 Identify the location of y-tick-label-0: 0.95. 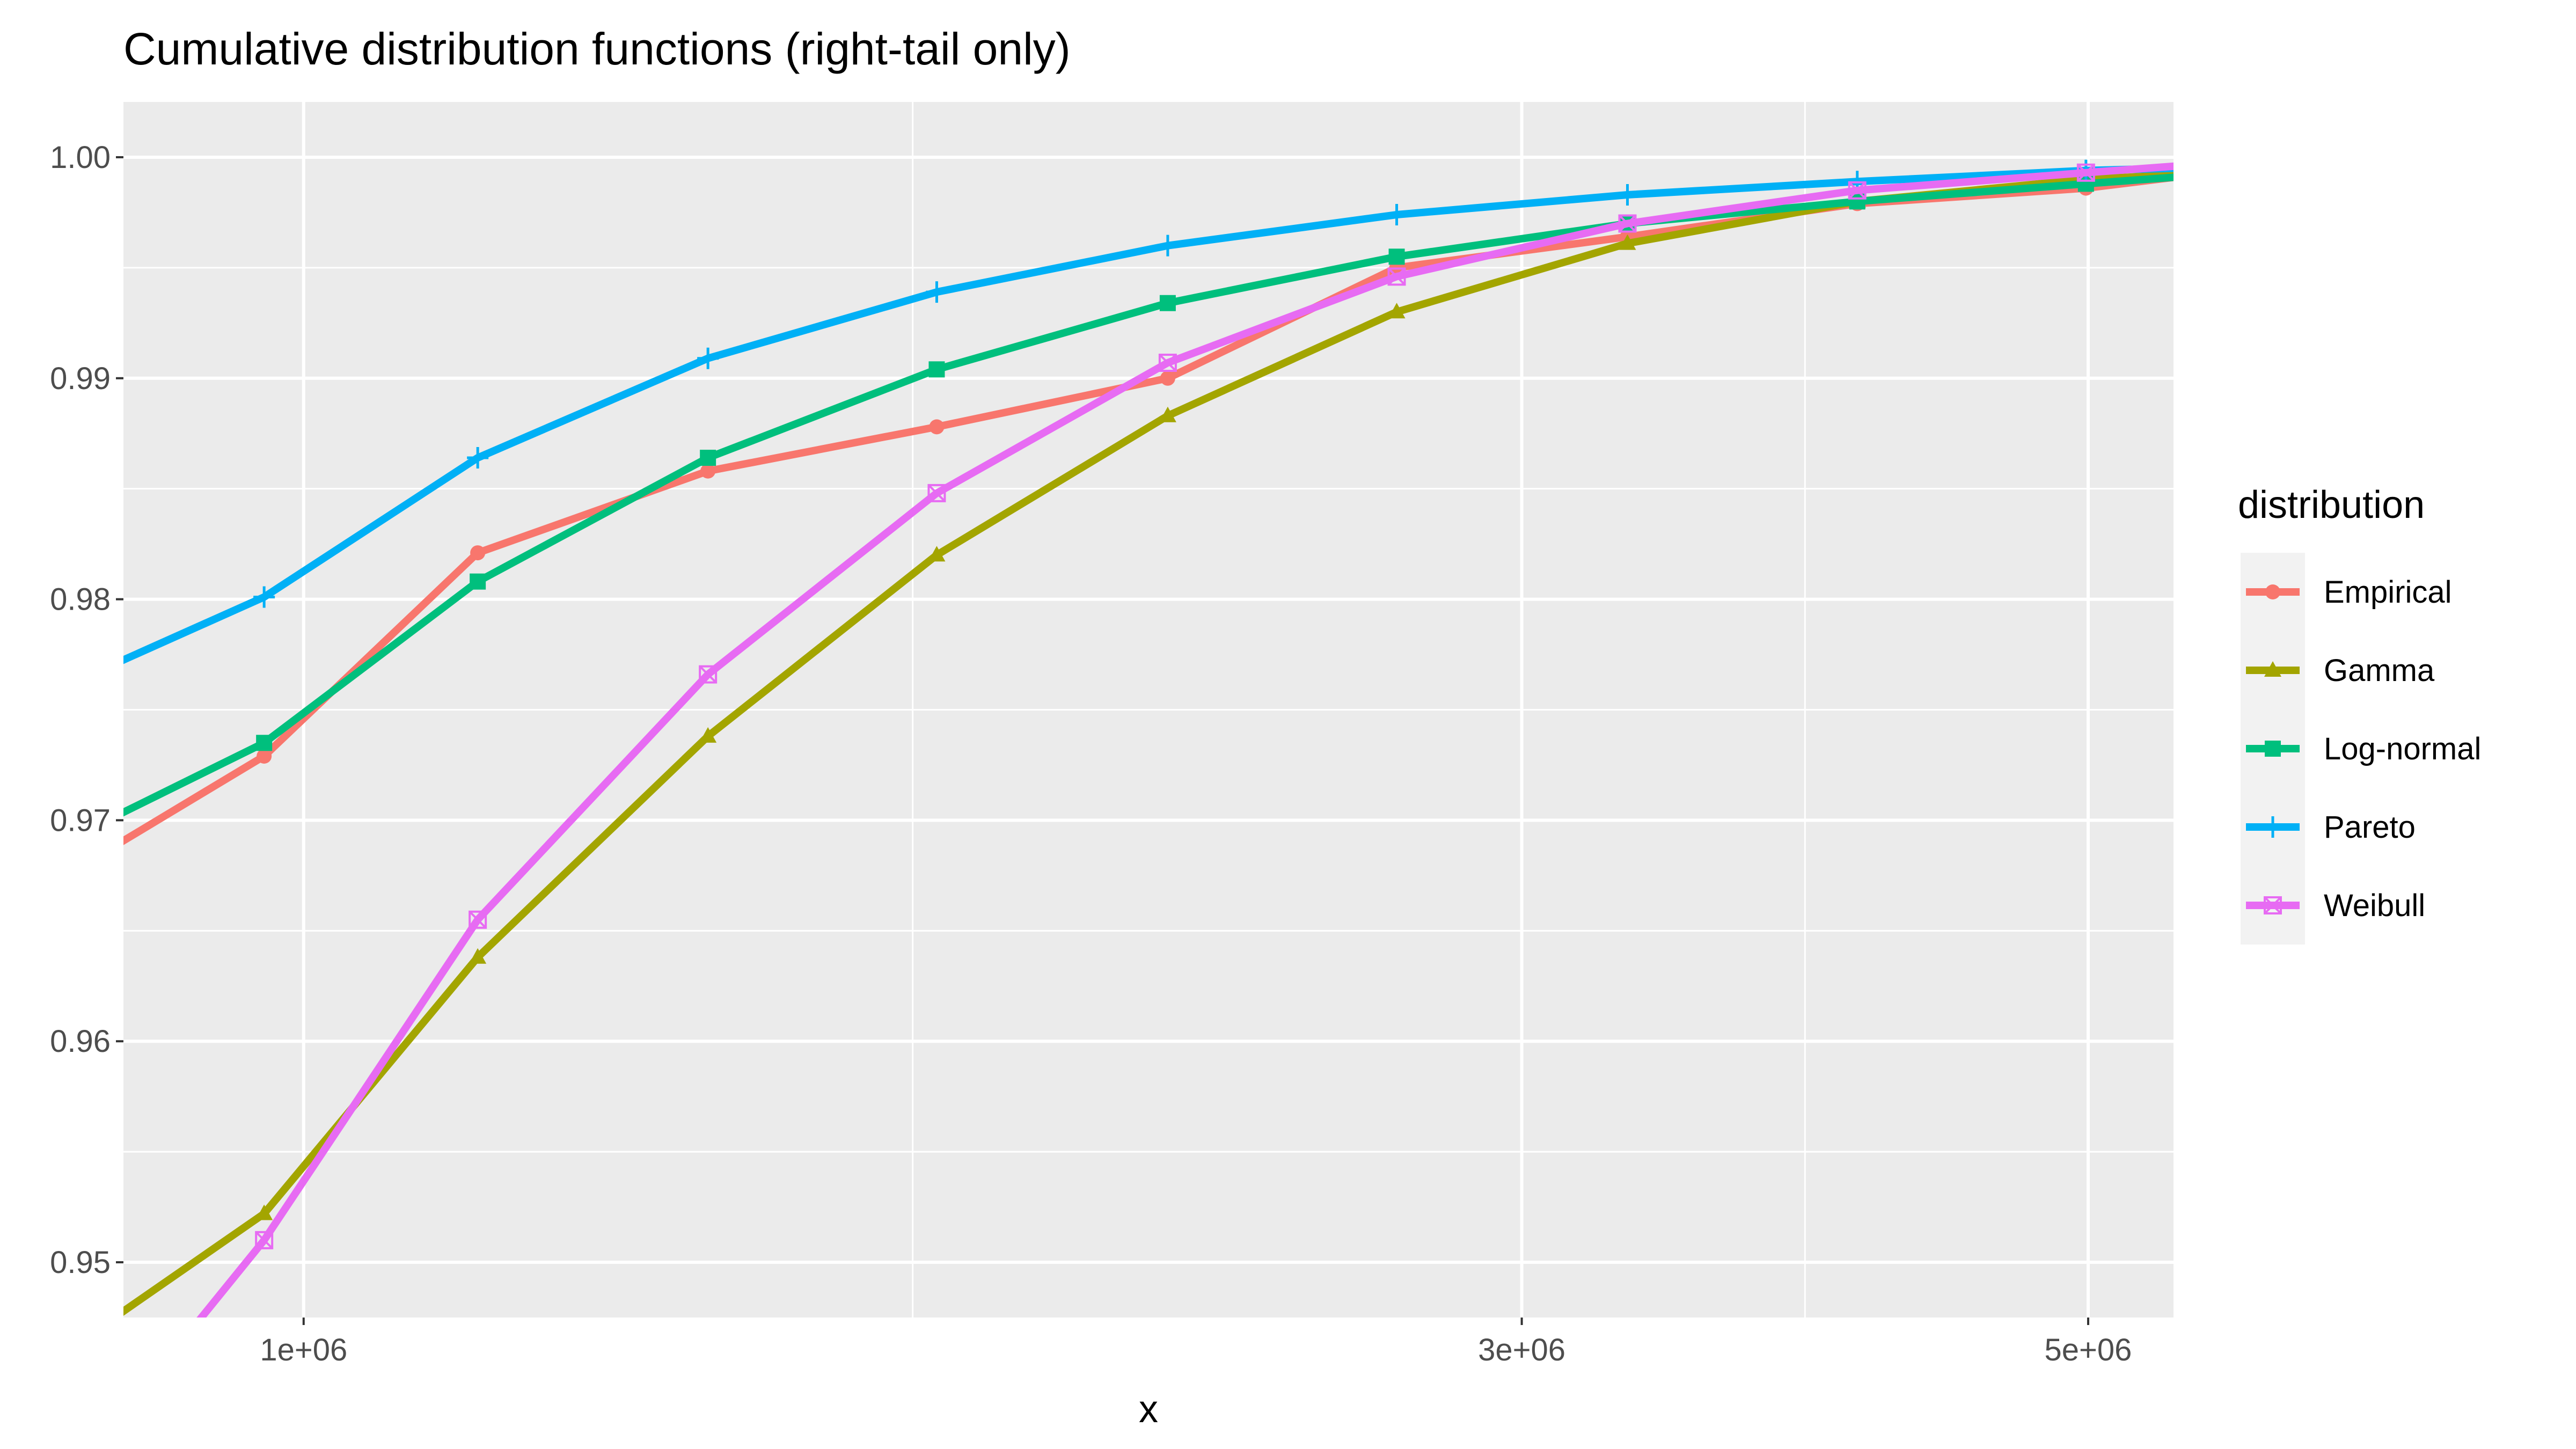
(80, 1262).